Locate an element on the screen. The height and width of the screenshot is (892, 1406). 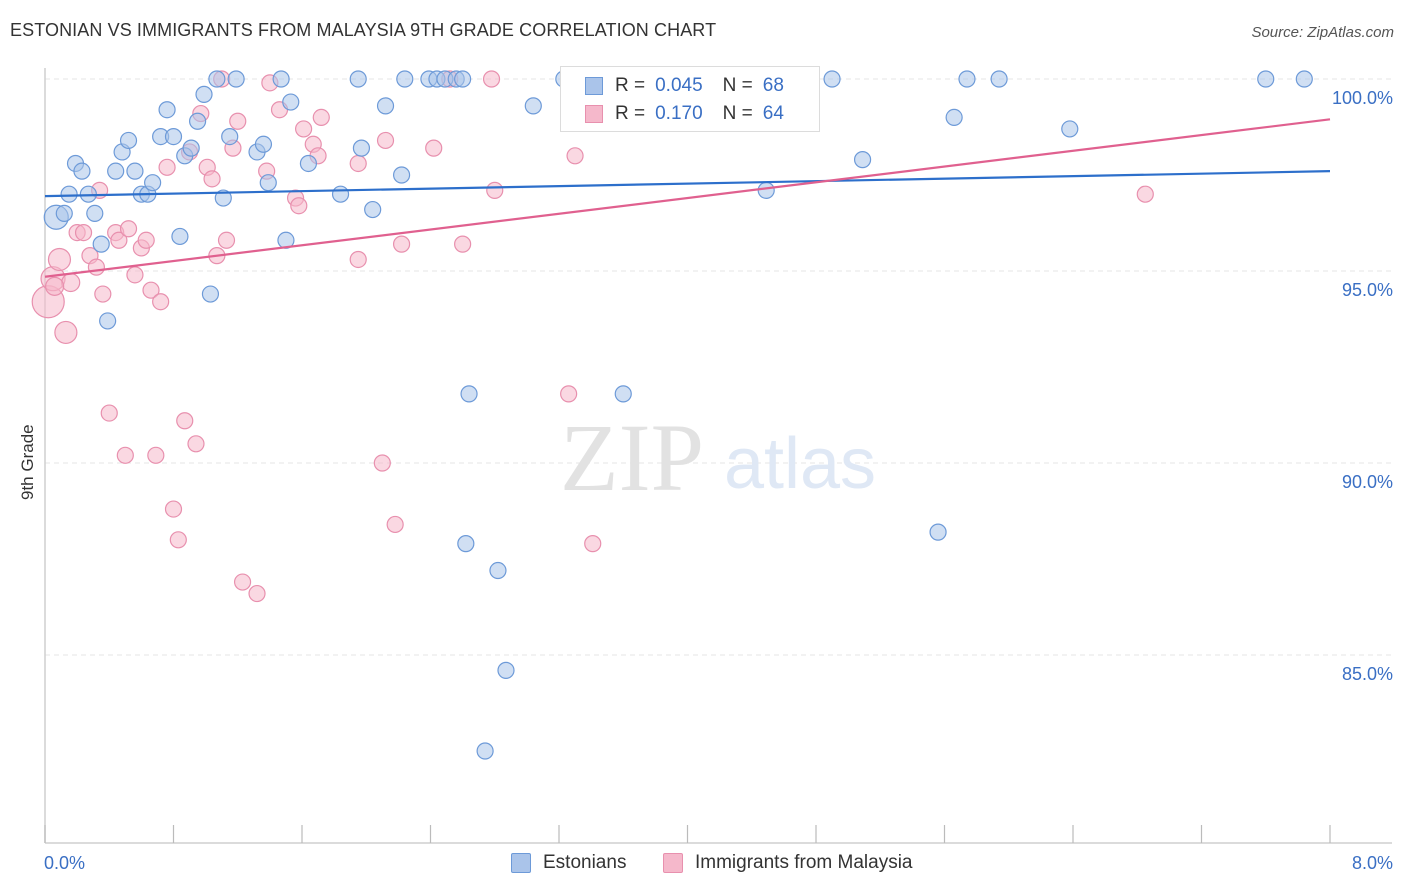
x-tick-labels: 0.0% 8.0% is located at coordinates (718, 863).